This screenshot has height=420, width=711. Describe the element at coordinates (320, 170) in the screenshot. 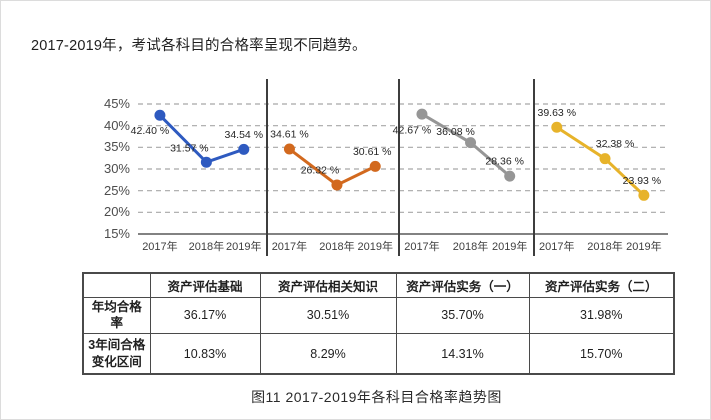

I see `data-label: 26.32 %` at that location.